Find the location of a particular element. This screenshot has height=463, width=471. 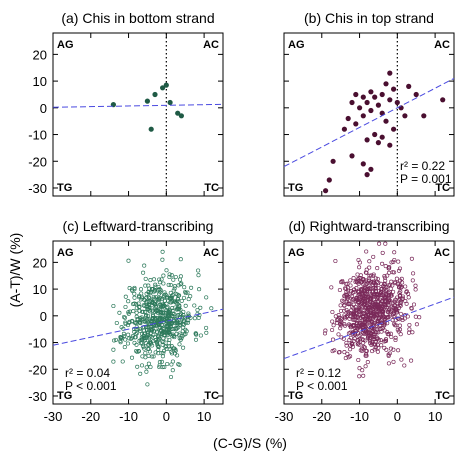

quadrant-label-br: TC is located at coordinates (211, 396).